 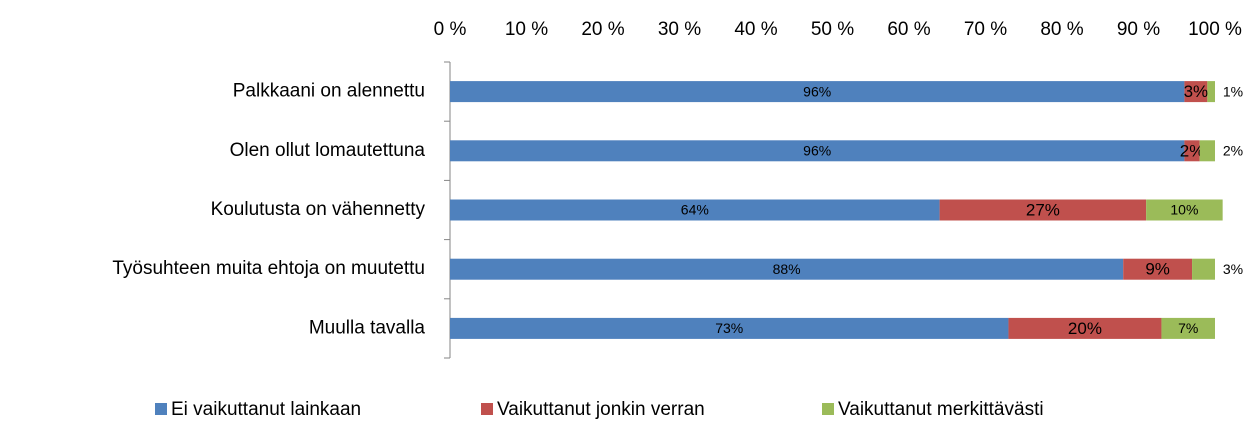 What do you see at coordinates (679, 29) in the screenshot?
I see `x-tick-label: 30 %` at bounding box center [679, 29].